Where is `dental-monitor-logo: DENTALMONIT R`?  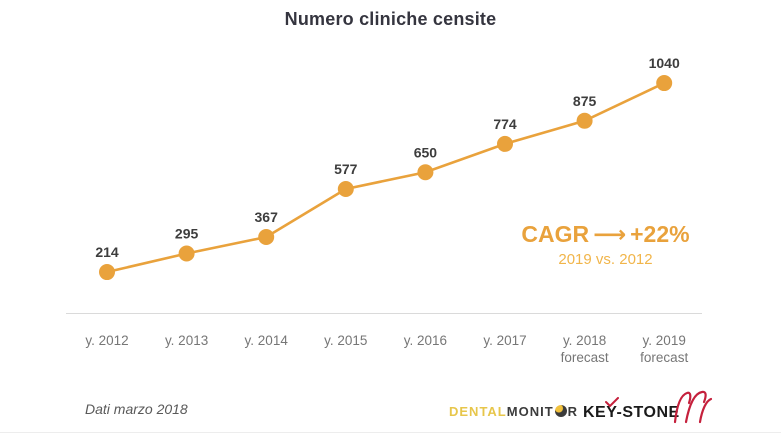 dental-monitor-logo: DENTALMONIT R is located at coordinates (513, 411).